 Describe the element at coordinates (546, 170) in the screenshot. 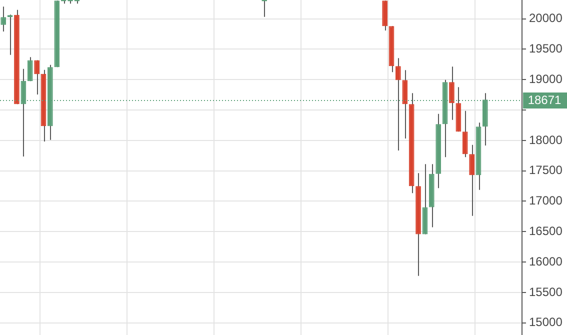

I see `y-tick-label: 17500` at that location.